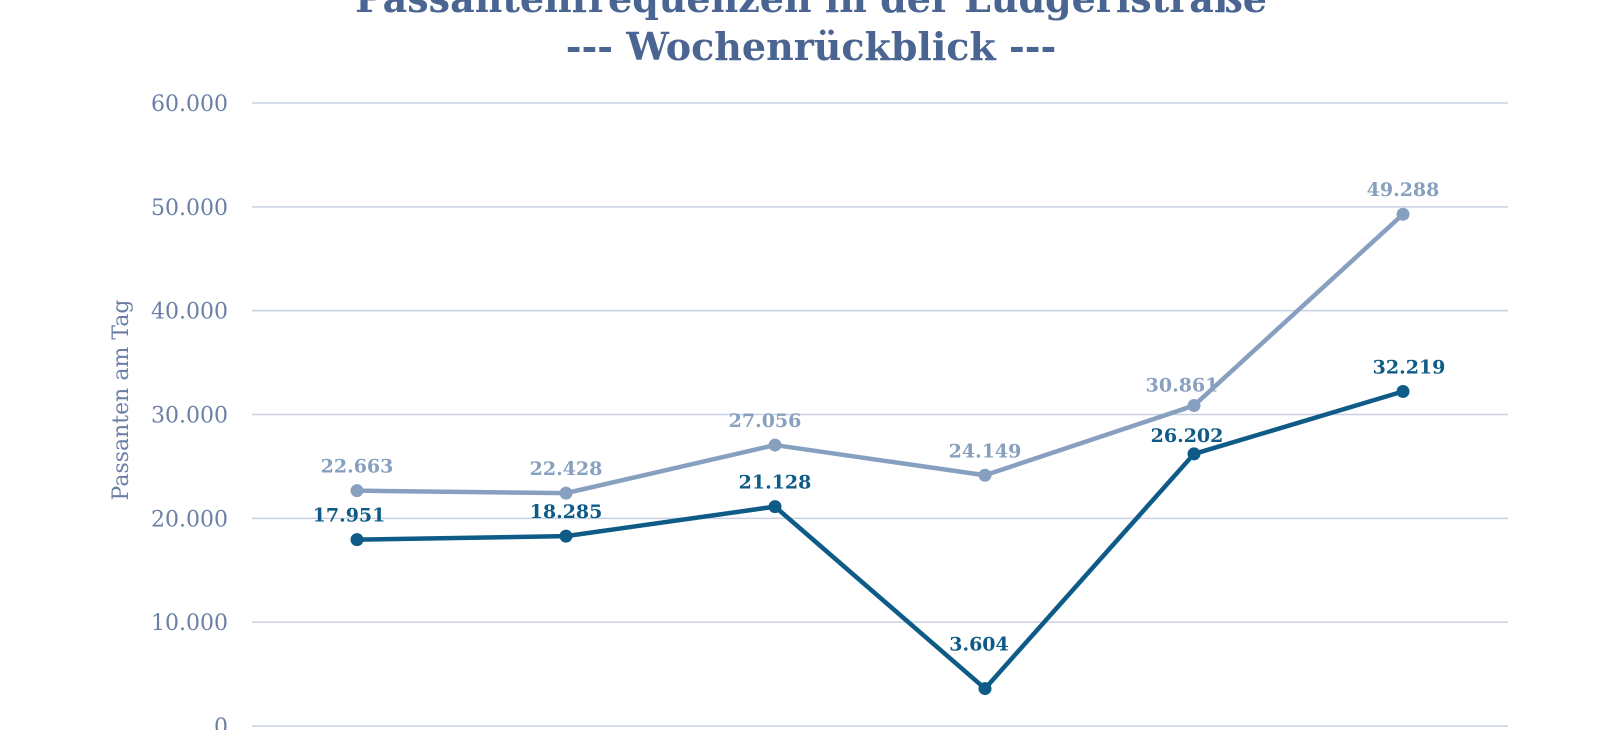  What do you see at coordinates (775, 483) in the screenshot?
I see `data-label: 21.128` at bounding box center [775, 483].